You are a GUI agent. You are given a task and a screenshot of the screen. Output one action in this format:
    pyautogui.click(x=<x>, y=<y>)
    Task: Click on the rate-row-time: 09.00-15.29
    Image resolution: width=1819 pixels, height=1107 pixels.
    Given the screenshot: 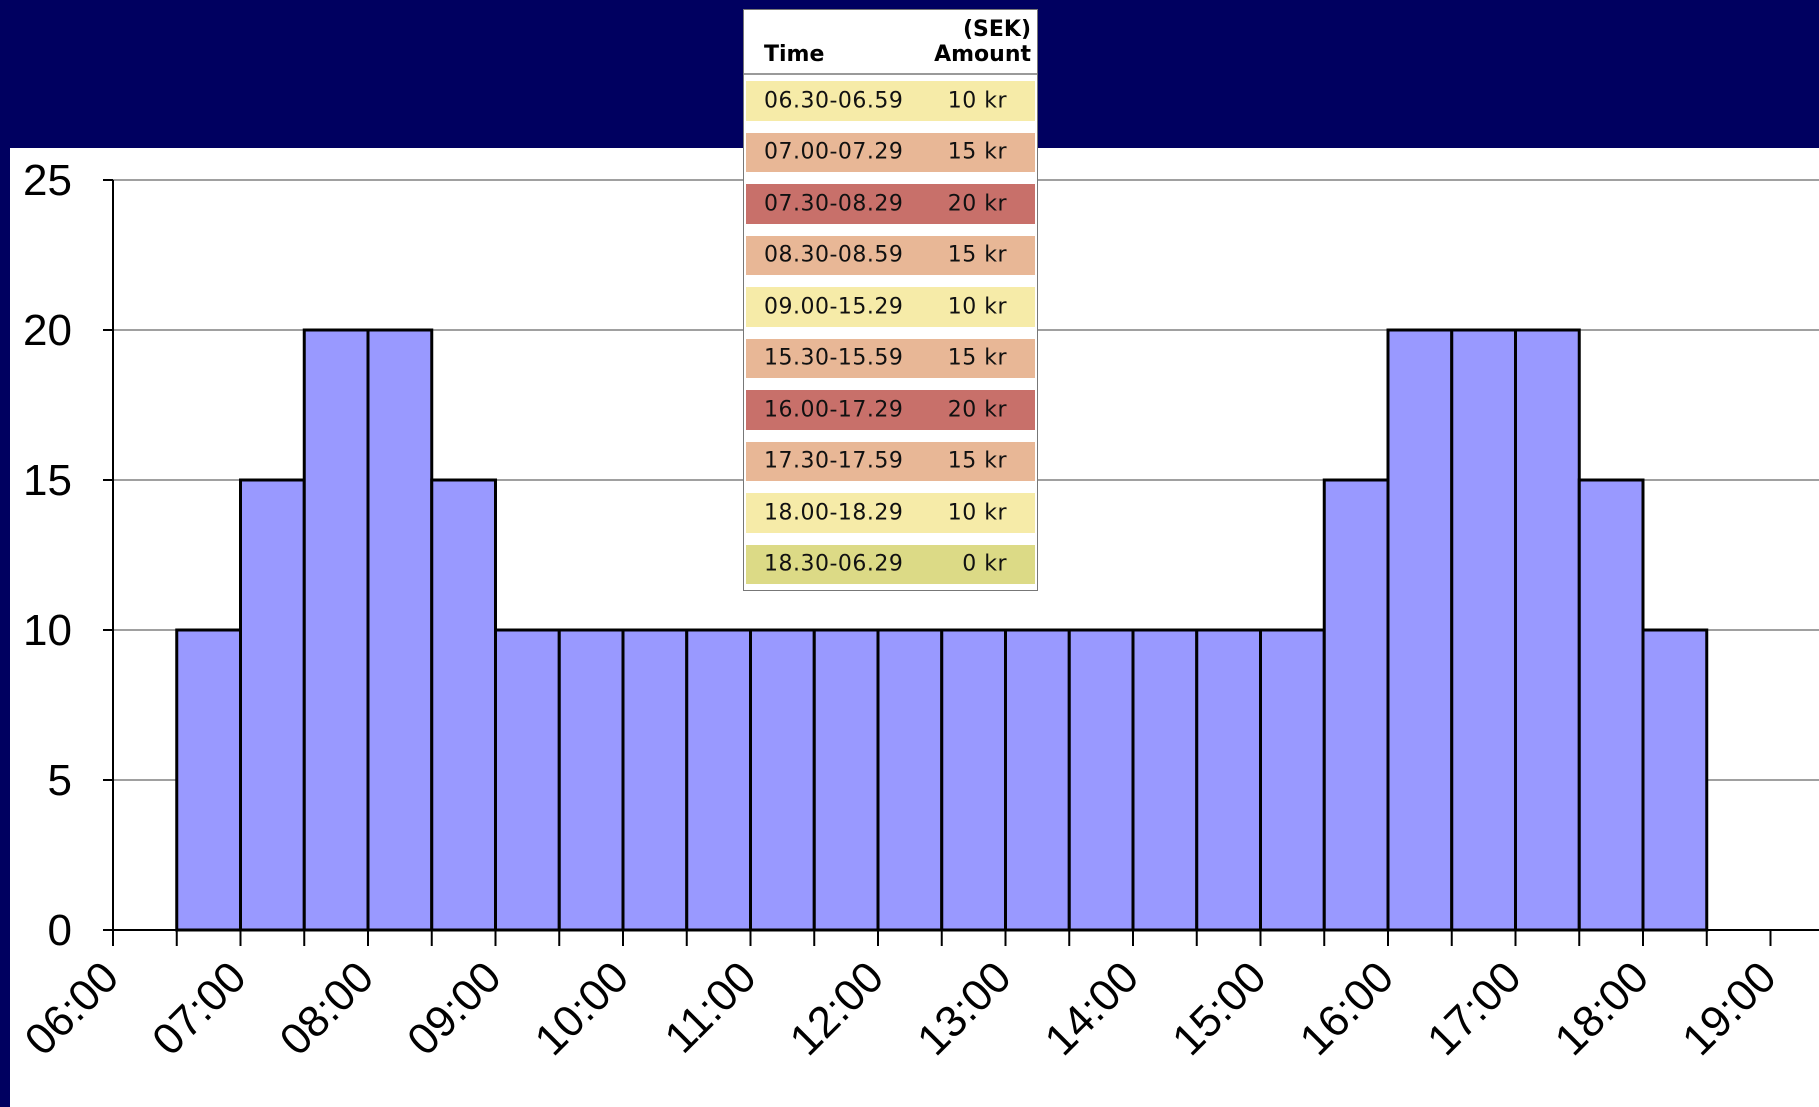 What is the action you would take?
    pyautogui.click(x=834, y=307)
    